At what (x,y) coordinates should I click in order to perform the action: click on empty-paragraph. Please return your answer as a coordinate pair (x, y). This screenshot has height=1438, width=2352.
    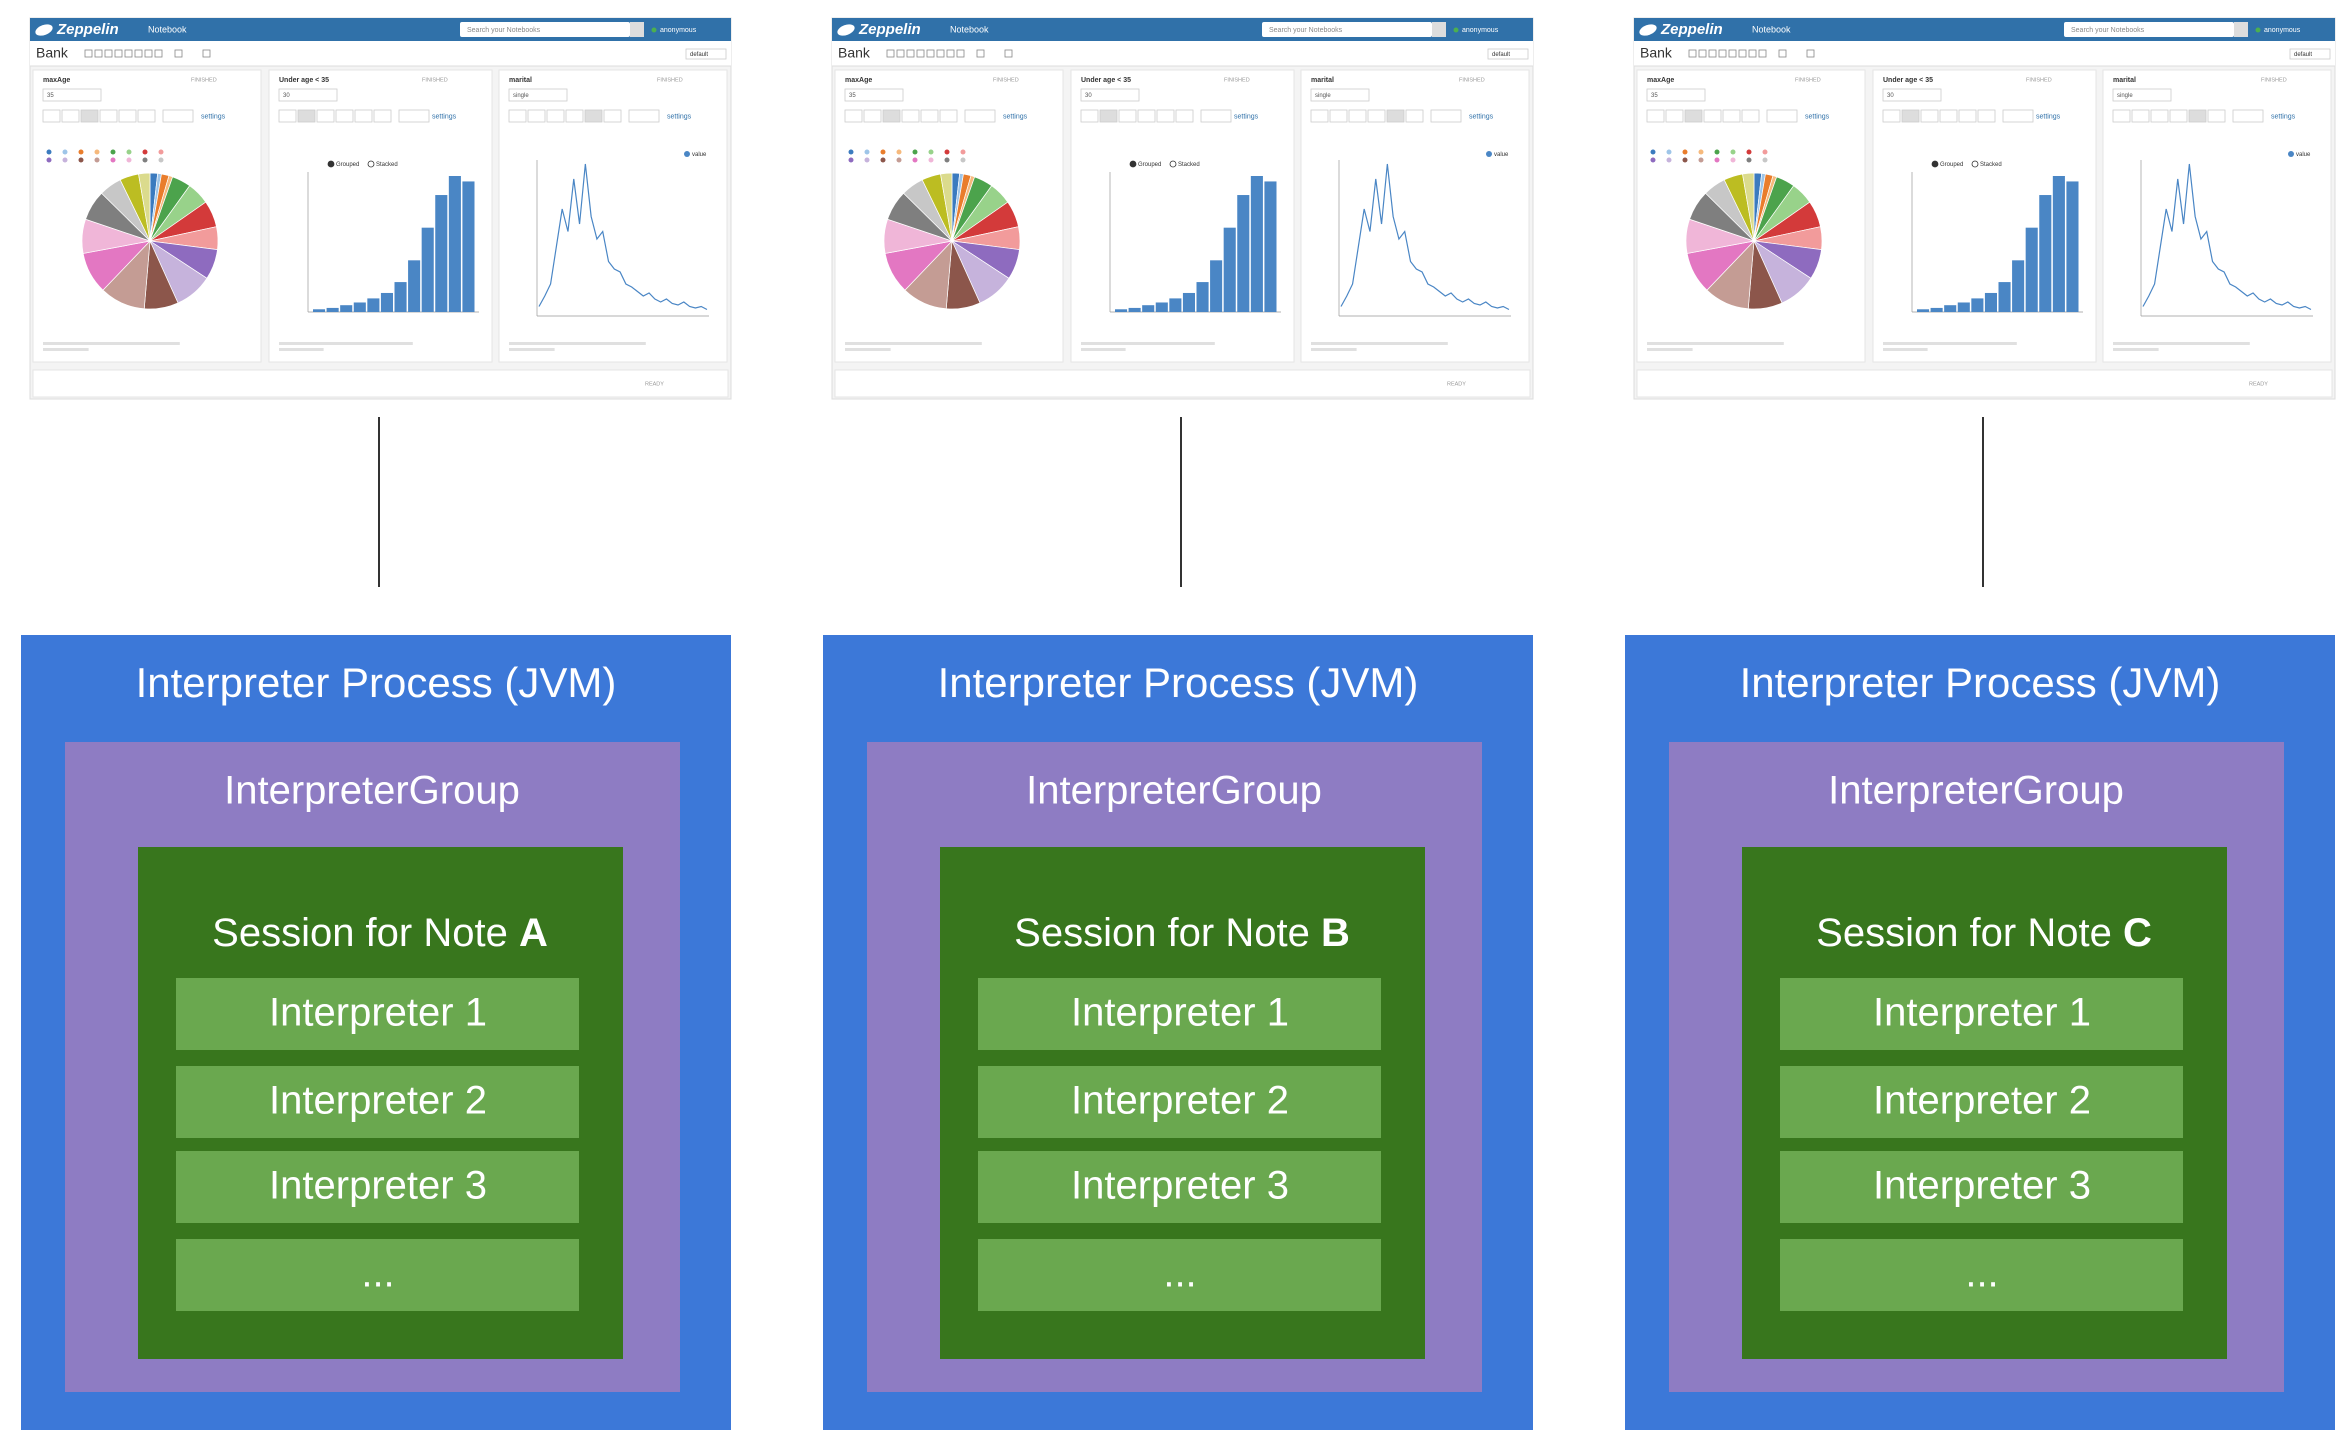
    Looking at the image, I should click on (1984, 383).